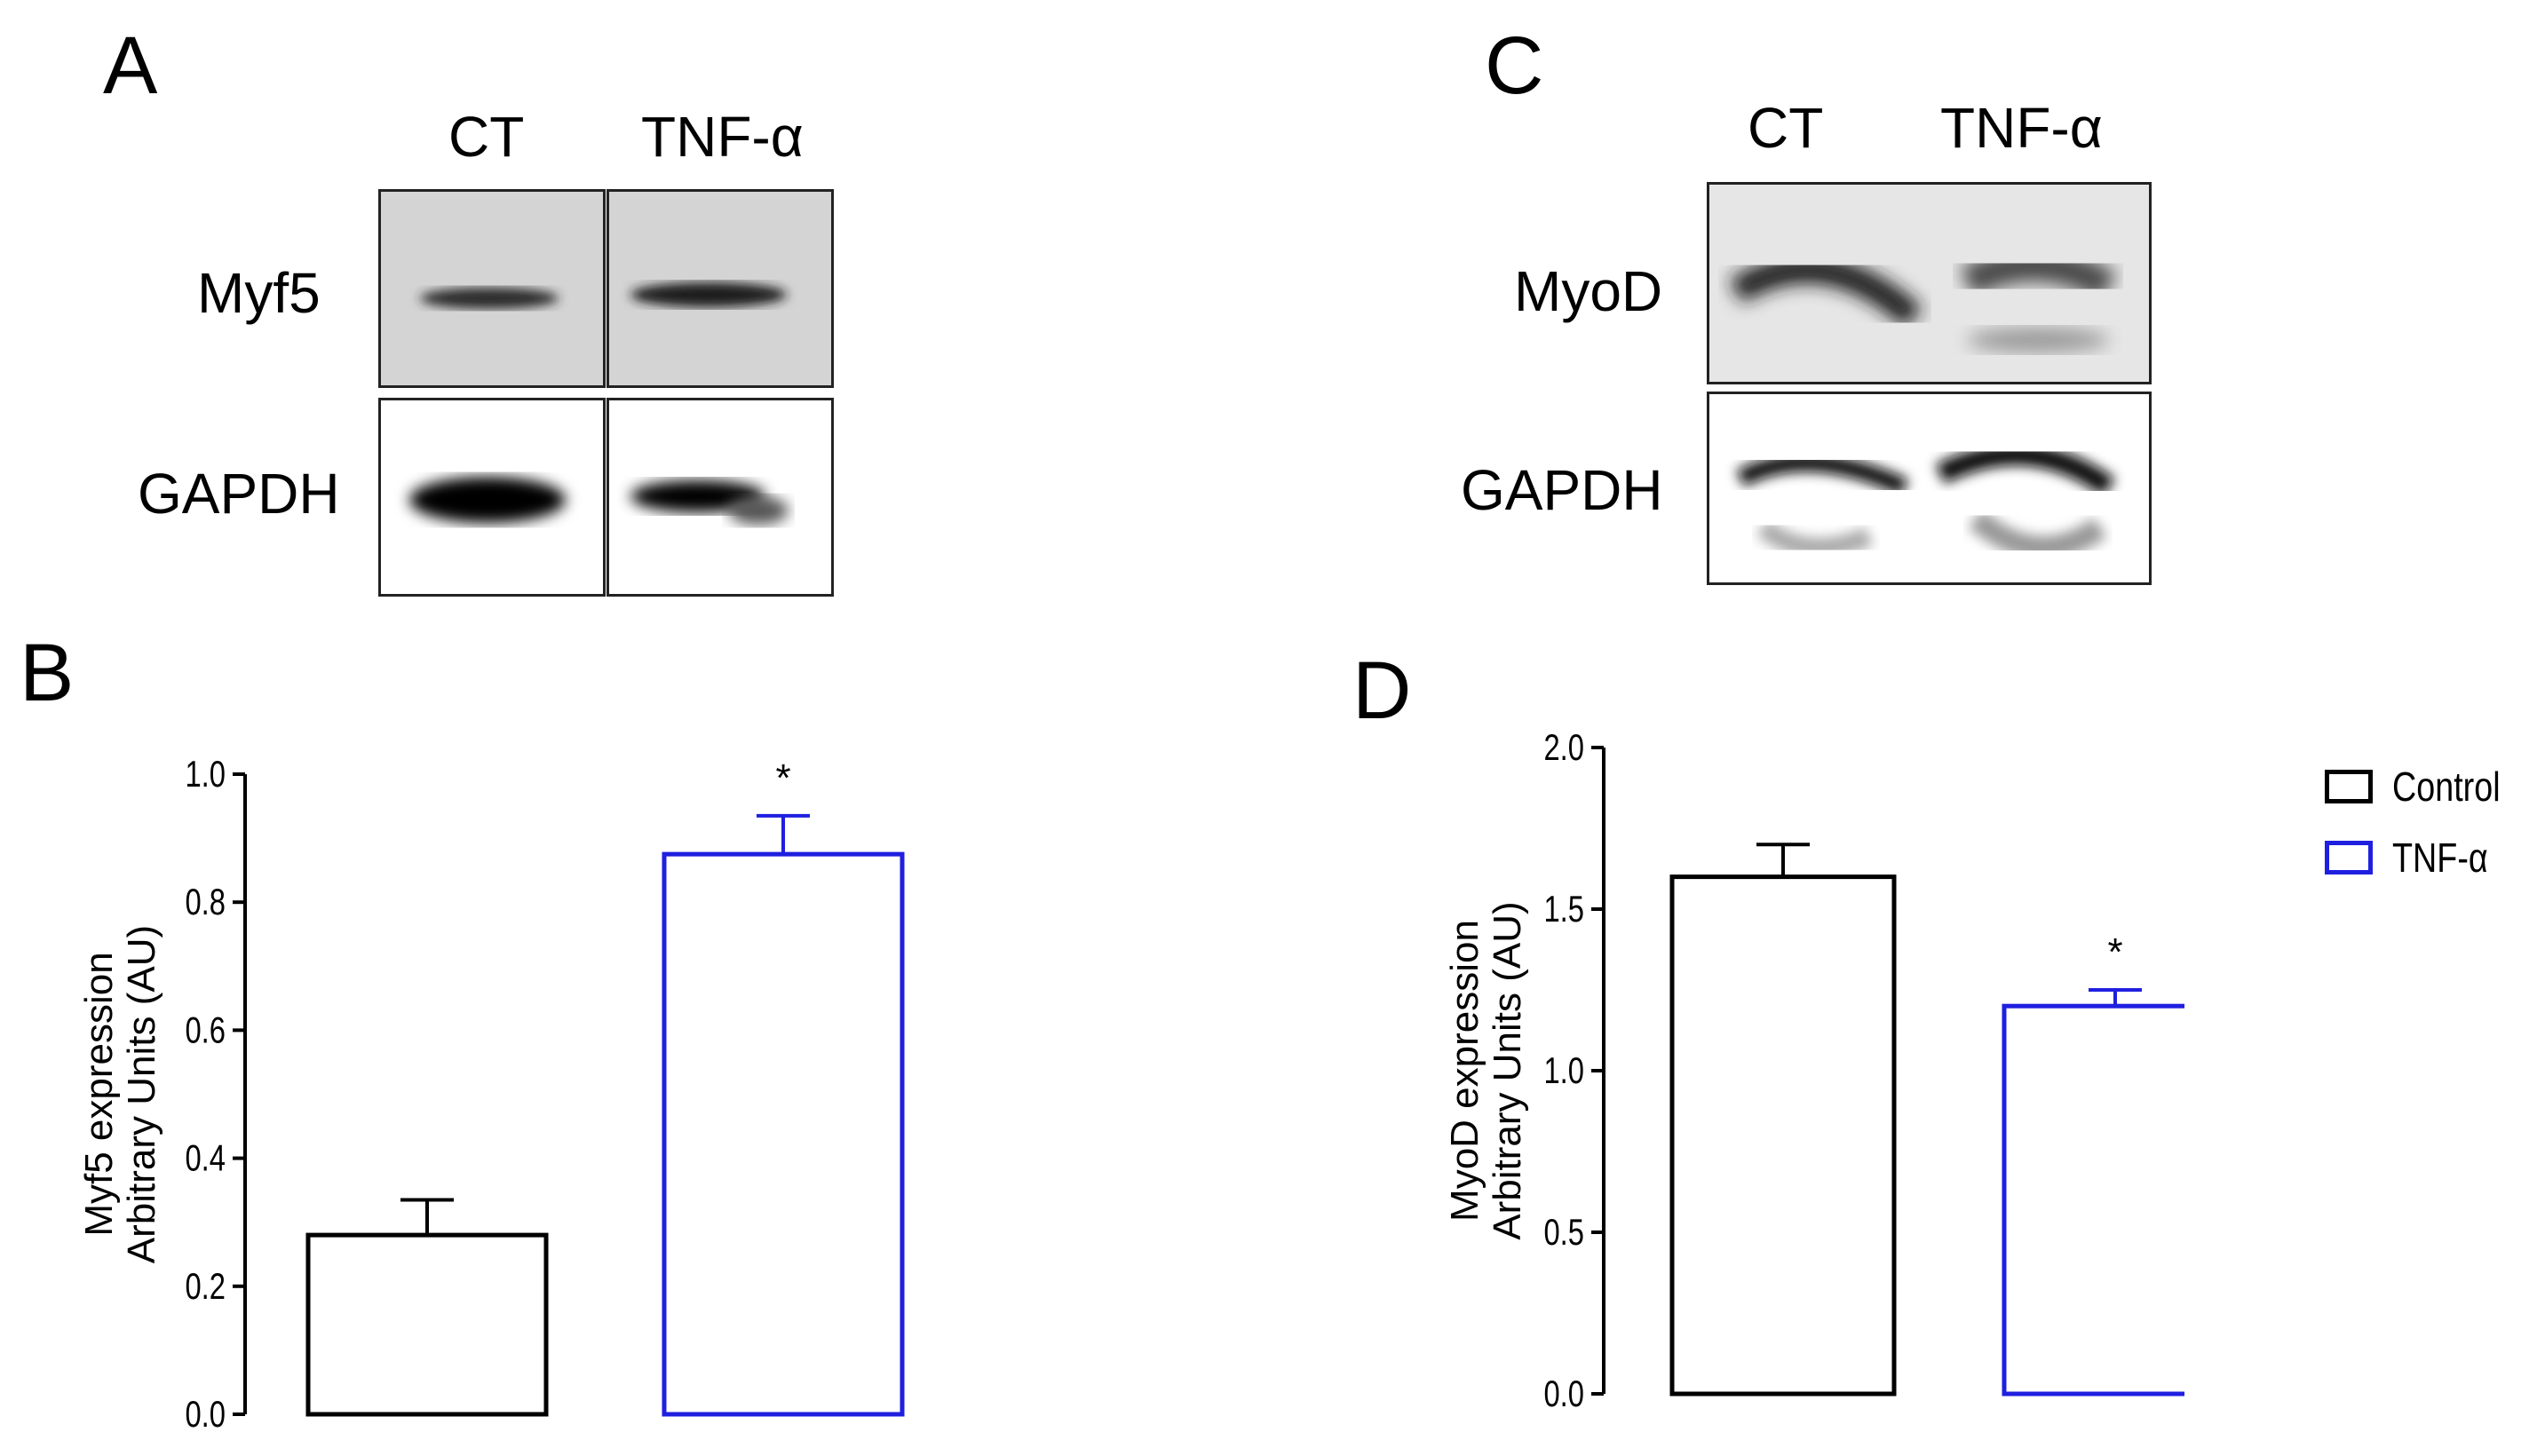  I want to click on blot-gapdh-ct, so click(492, 497).